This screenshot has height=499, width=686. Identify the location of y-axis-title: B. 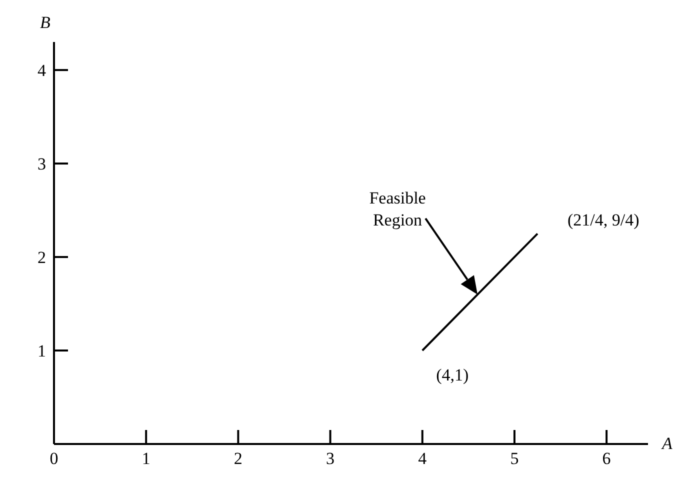
(45, 22).